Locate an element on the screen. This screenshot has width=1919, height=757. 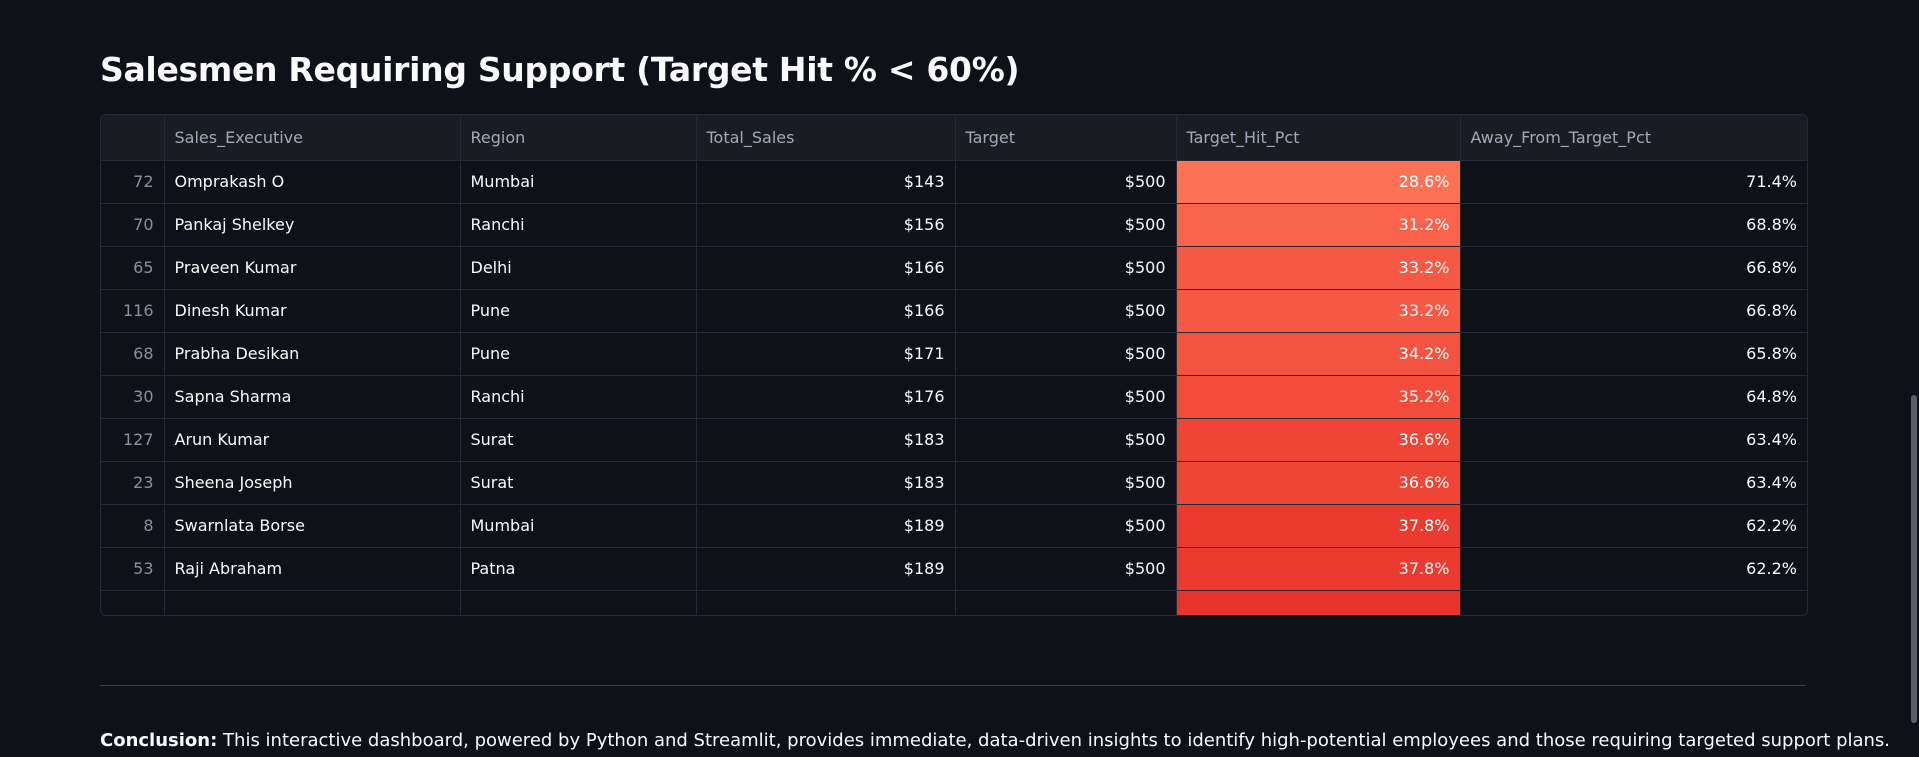
header-region: Region is located at coordinates (578, 138).